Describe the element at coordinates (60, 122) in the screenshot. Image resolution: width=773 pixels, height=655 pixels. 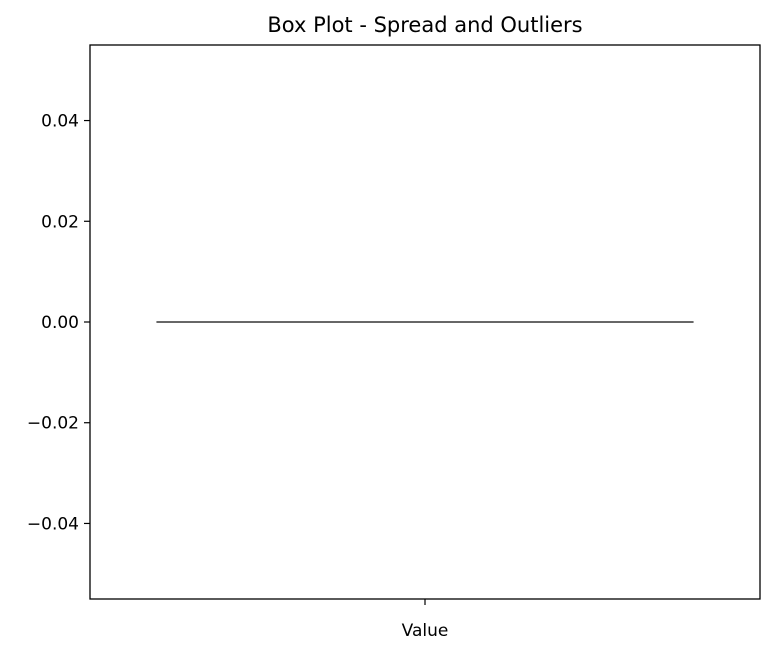
I see `y-tick-label: 0.04` at that location.